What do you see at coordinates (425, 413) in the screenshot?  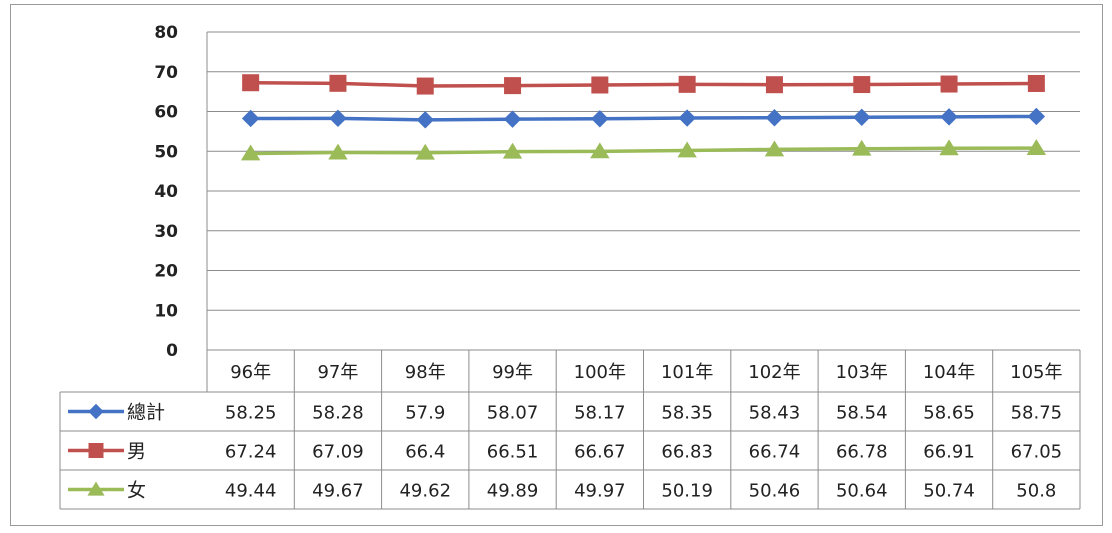 I see `data-table-cell: 57.9` at bounding box center [425, 413].